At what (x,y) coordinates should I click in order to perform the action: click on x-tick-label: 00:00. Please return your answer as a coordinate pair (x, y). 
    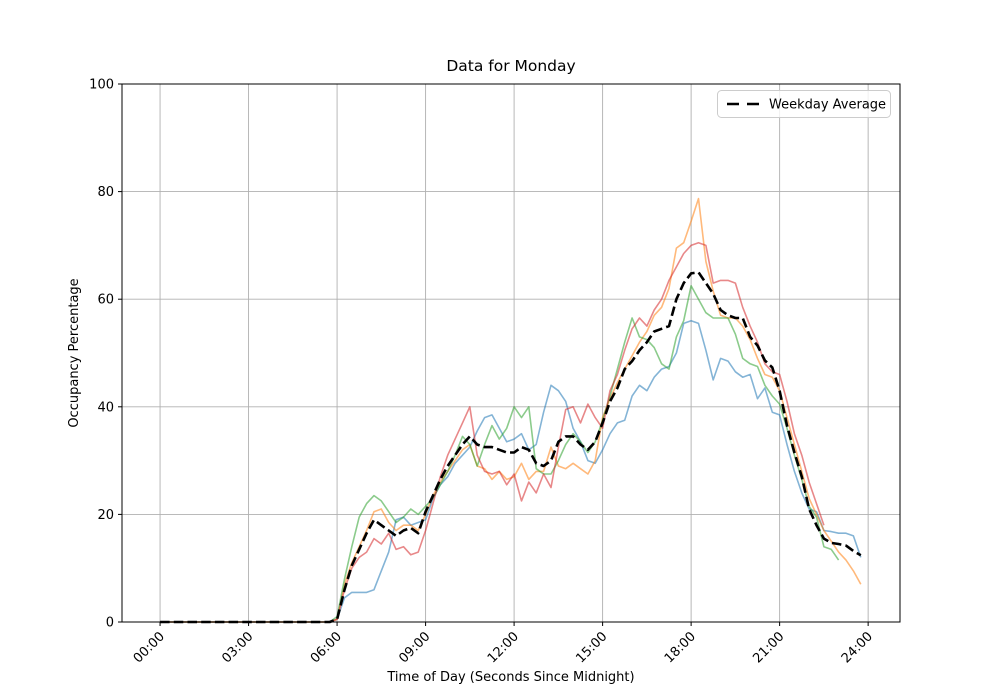
    Looking at the image, I should click on (149, 647).